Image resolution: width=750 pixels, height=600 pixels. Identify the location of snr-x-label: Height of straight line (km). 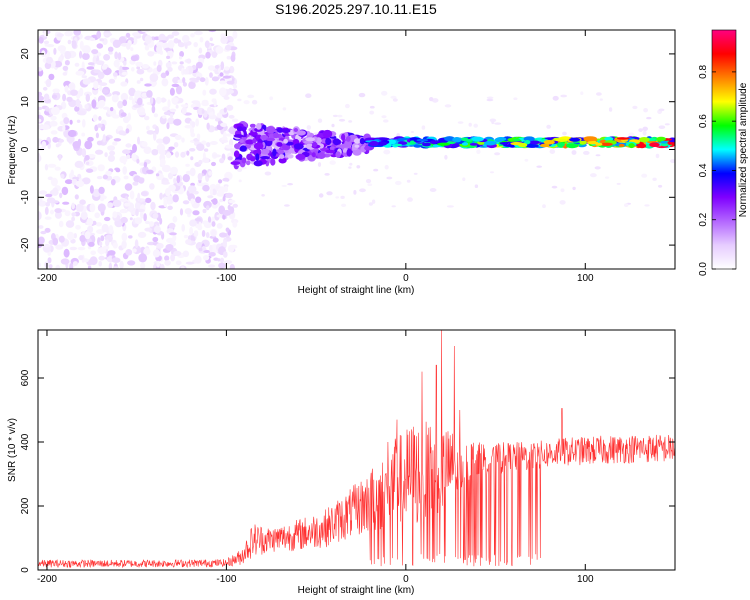
(356, 590).